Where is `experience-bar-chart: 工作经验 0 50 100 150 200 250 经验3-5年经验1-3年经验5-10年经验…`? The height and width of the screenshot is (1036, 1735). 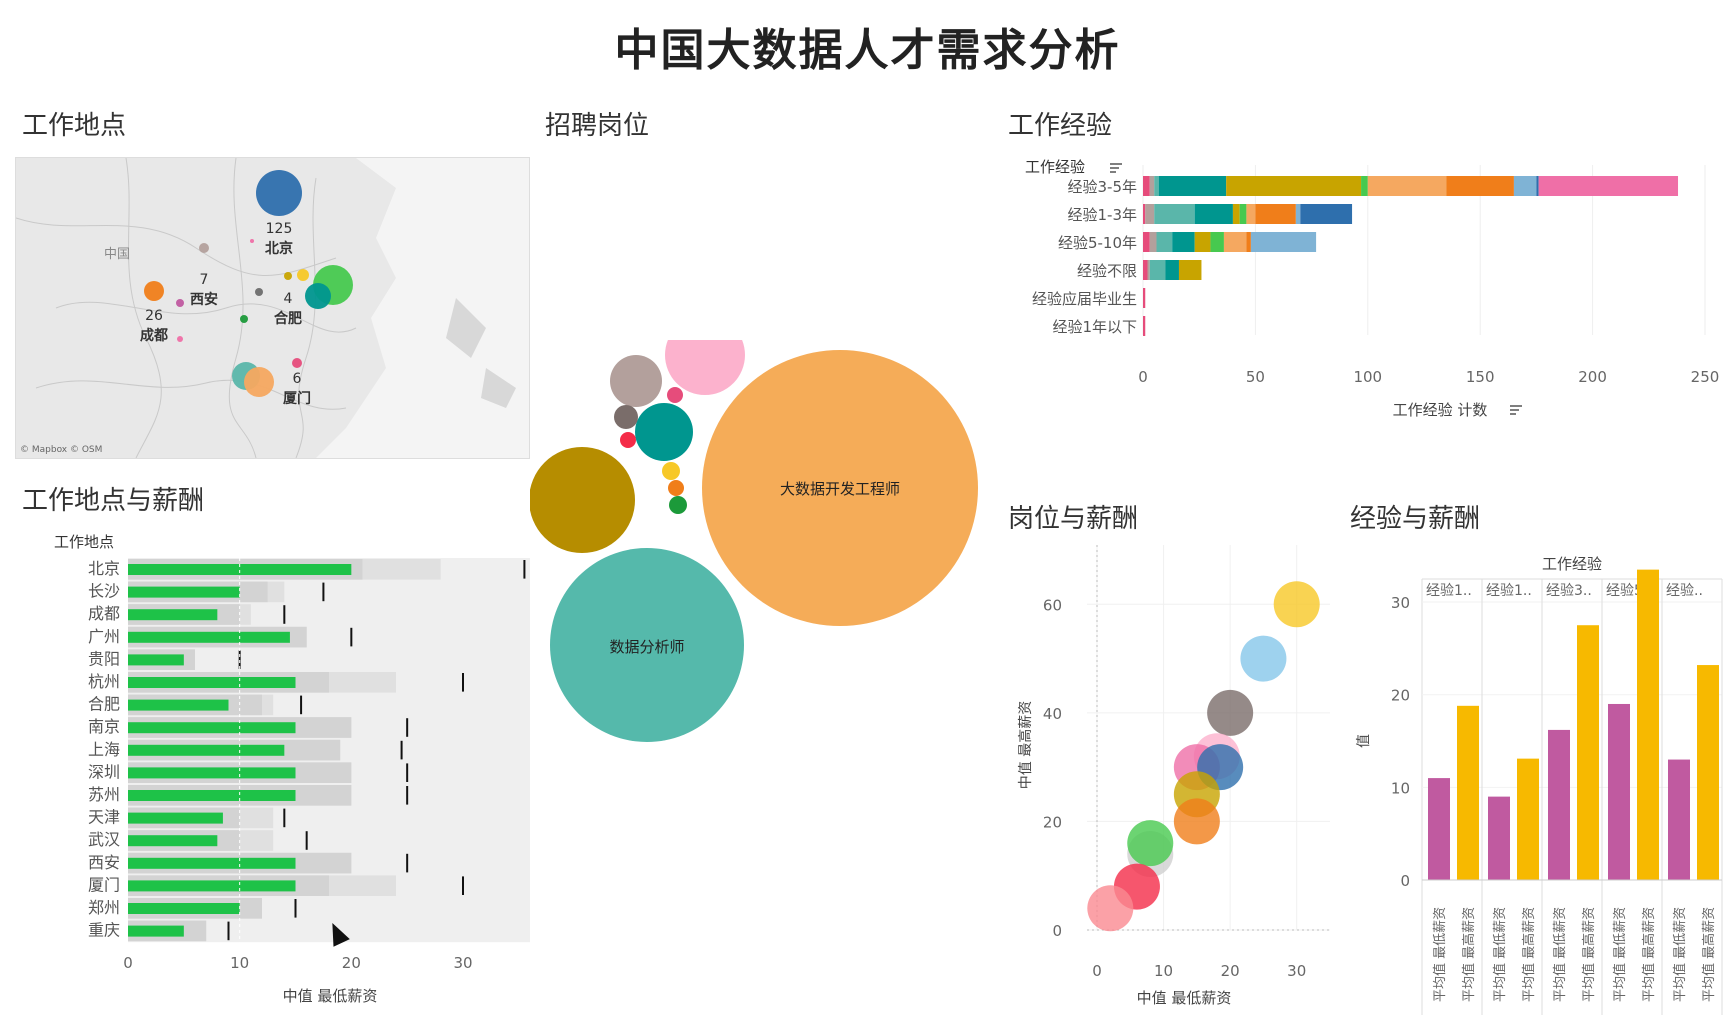 experience-bar-chart: 工作经验 0 50 100 150 200 250 经验3-5年经验1-3年经验5-10年经验… is located at coordinates (1367, 290).